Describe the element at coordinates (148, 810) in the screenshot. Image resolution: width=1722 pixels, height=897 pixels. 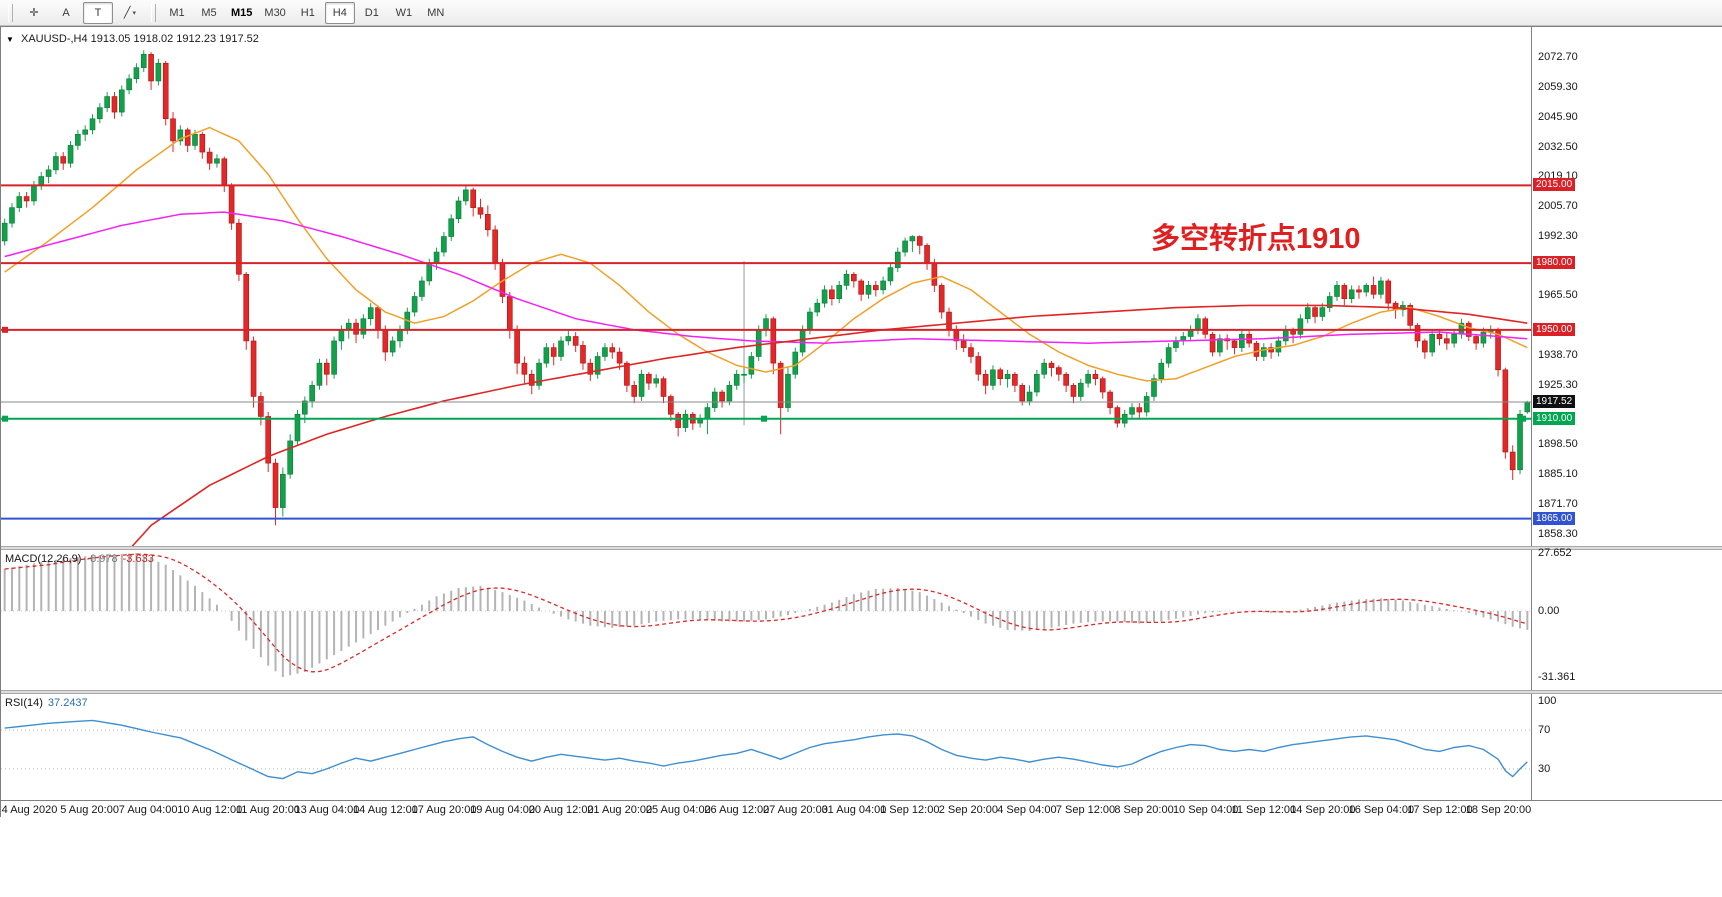
I see `time-label: 7 Aug 04:00` at that location.